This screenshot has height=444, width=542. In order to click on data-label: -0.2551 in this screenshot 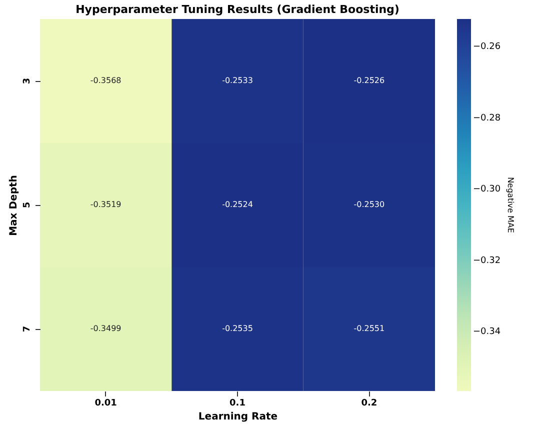, I will do `click(369, 328)`.